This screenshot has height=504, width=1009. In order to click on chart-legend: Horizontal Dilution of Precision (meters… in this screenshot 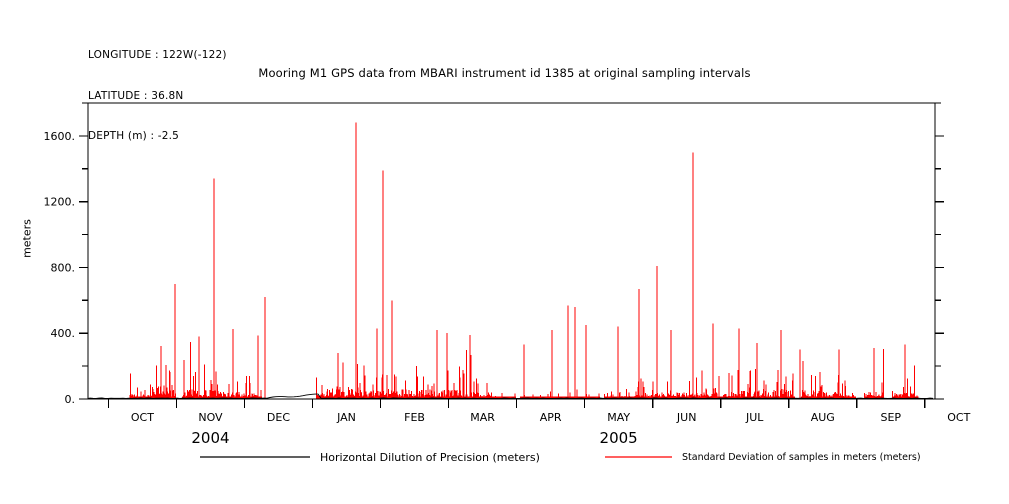, I will do `click(560, 457)`.